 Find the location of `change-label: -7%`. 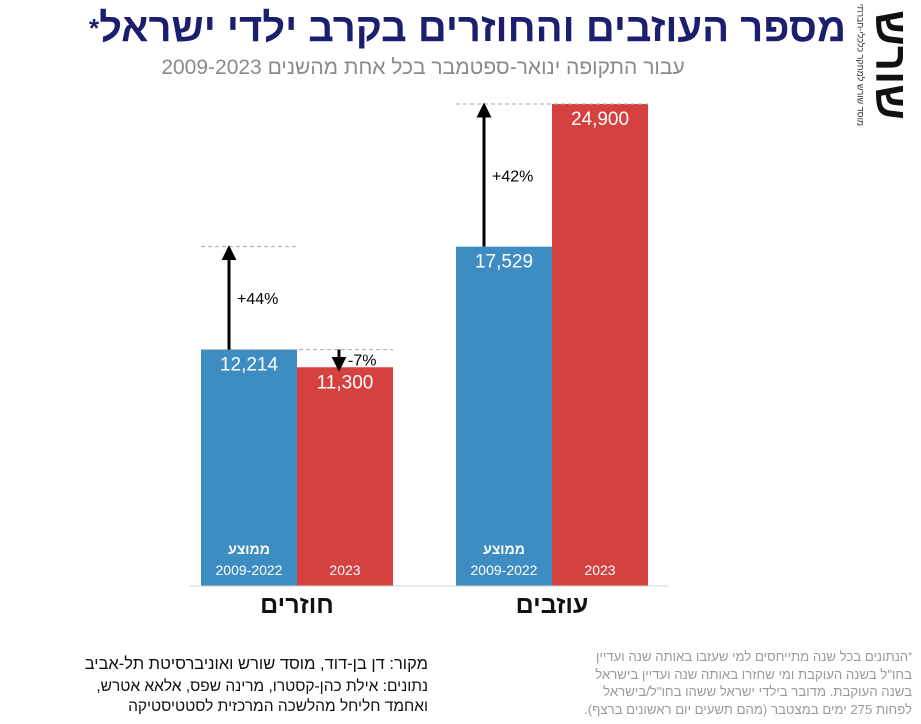

change-label: -7% is located at coordinates (362, 360).